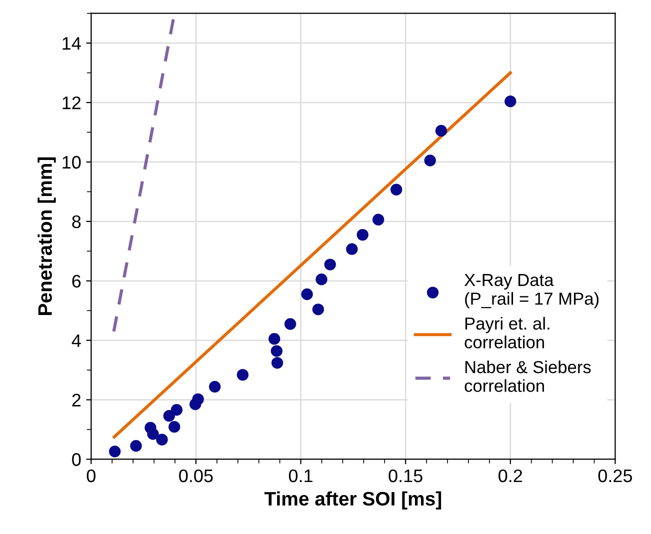 This screenshot has width=651, height=534. I want to click on legend-label: Payri et. al. correlation, so click(507, 332).